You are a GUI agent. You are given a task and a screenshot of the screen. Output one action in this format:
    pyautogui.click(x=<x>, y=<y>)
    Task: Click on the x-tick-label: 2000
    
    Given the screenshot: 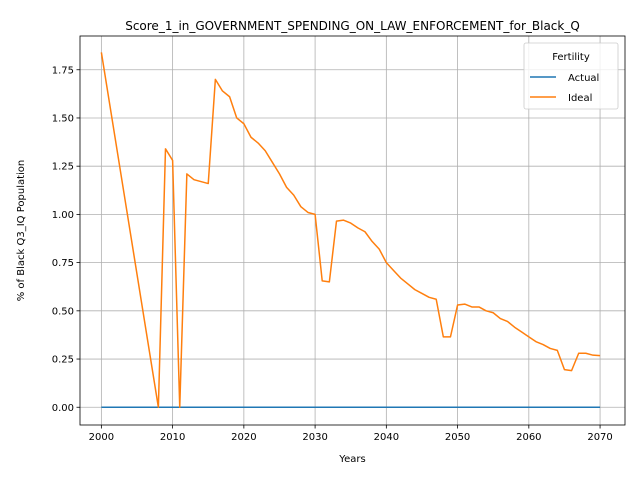 What is the action you would take?
    pyautogui.click(x=101, y=437)
    